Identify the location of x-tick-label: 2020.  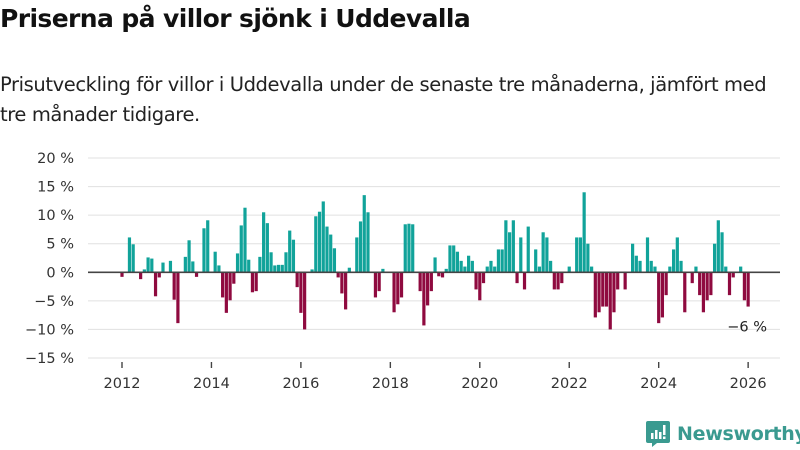
(479, 384).